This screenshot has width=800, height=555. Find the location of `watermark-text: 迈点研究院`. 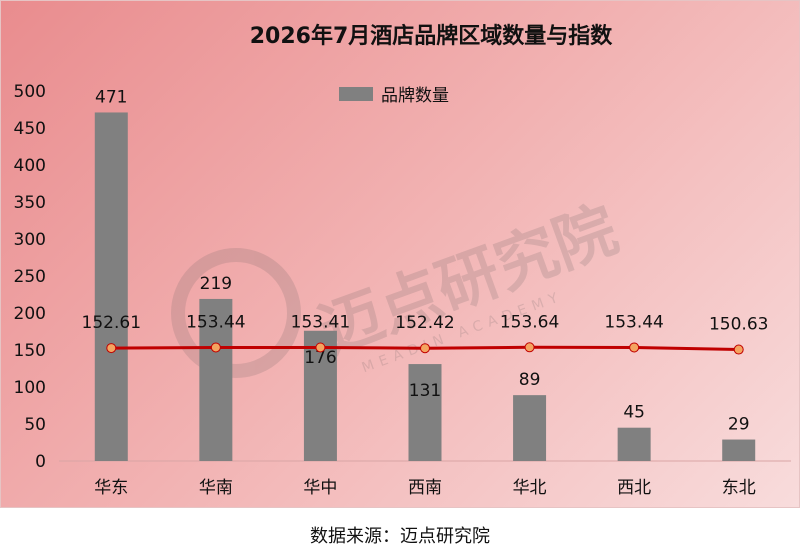

watermark-text: 迈点研究院 is located at coordinates (468, 279).